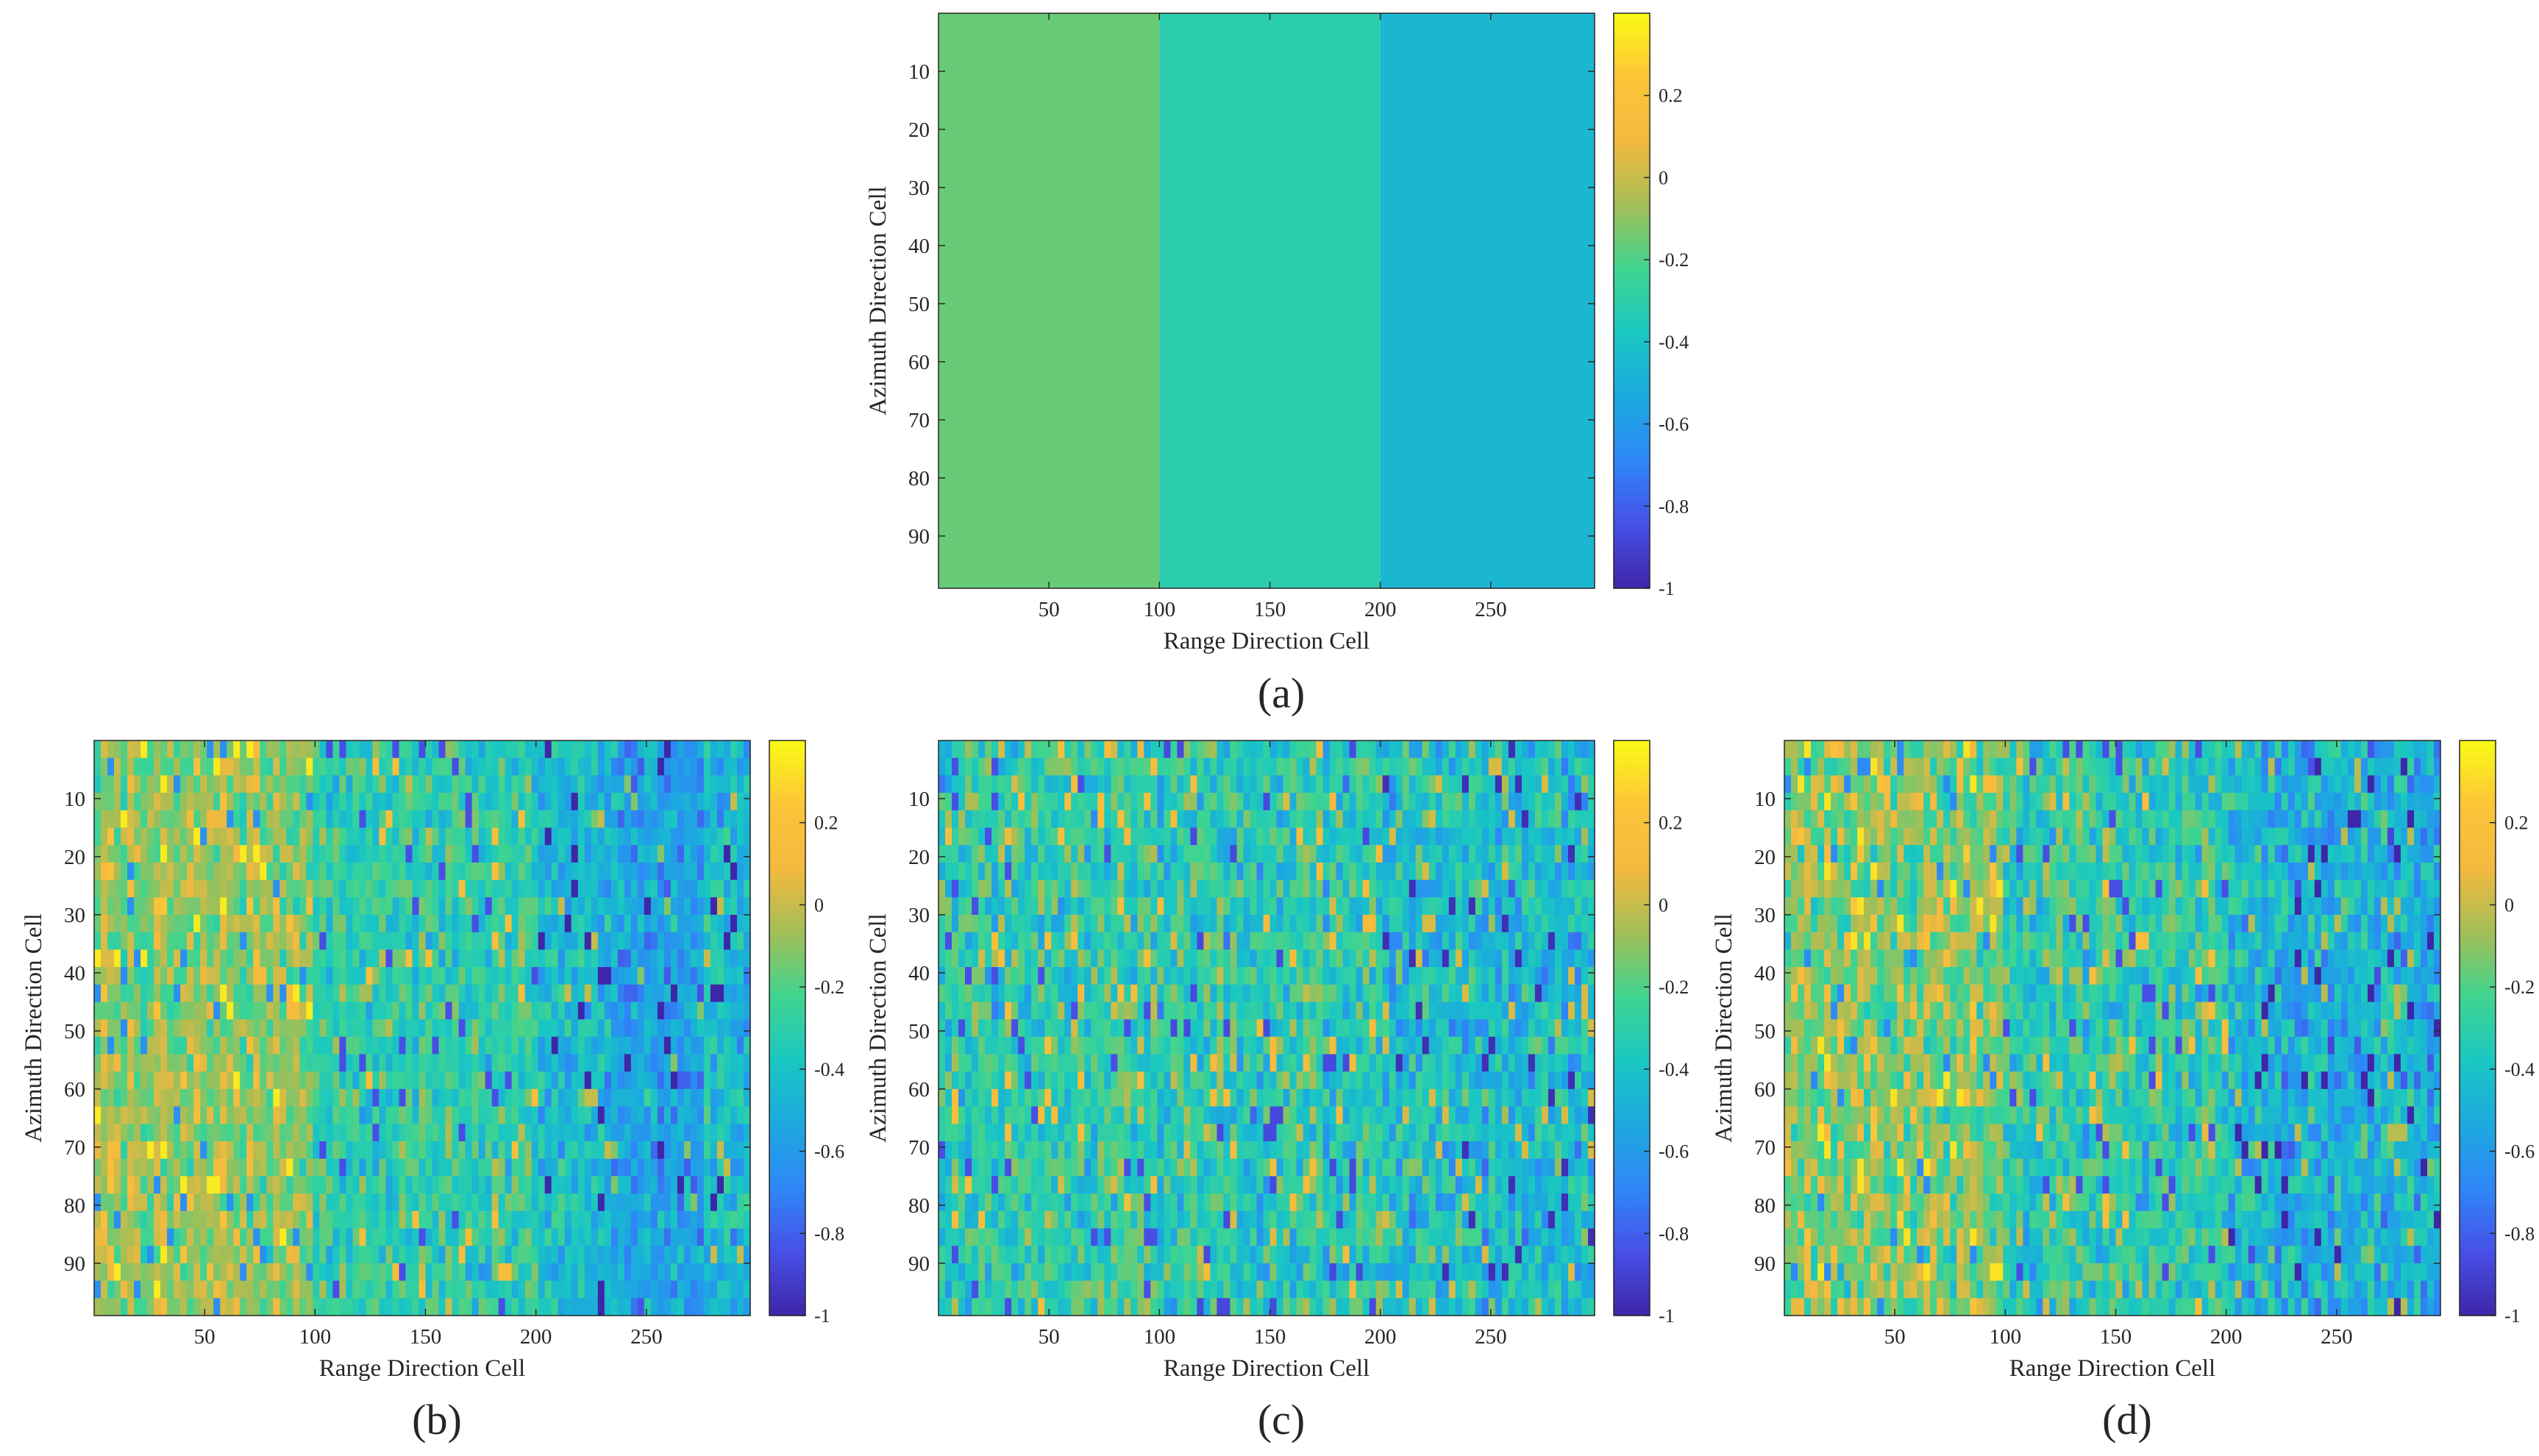 The image size is (2539, 1456). Describe the element at coordinates (75, 799) in the screenshot. I see `y-tick-label: 10` at that location.